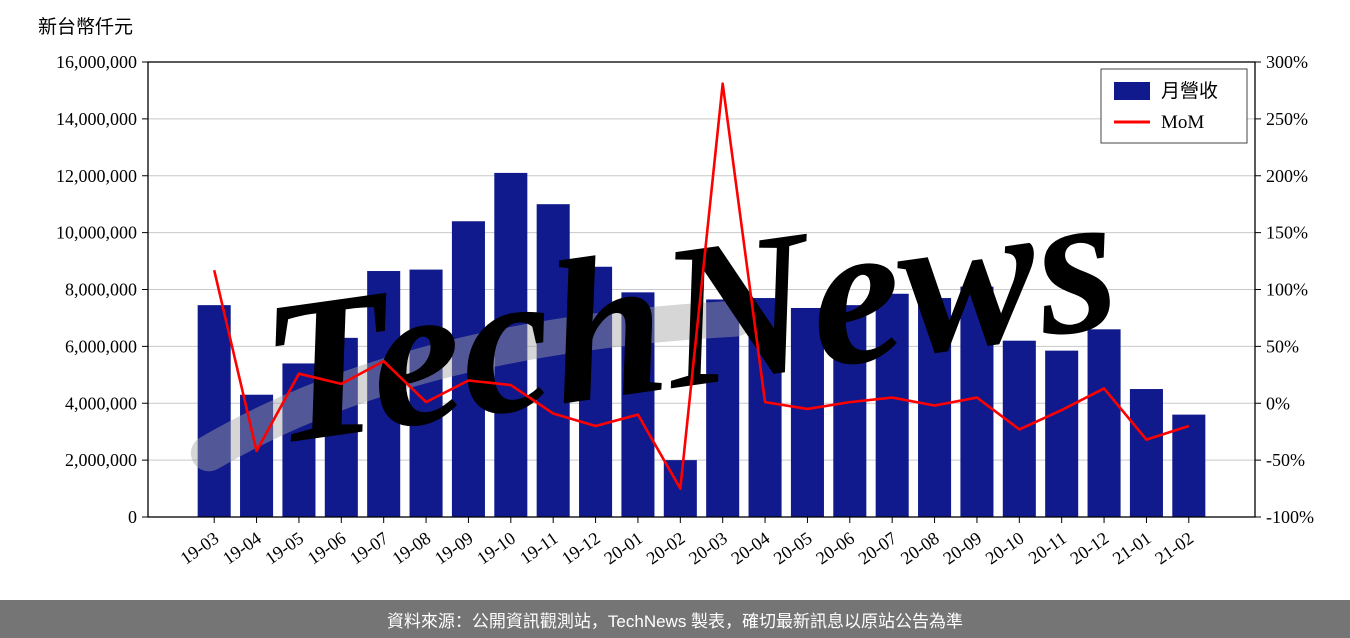  What do you see at coordinates (1287, 233) in the screenshot?
I see `right-axis-tick-label: 150%` at bounding box center [1287, 233].